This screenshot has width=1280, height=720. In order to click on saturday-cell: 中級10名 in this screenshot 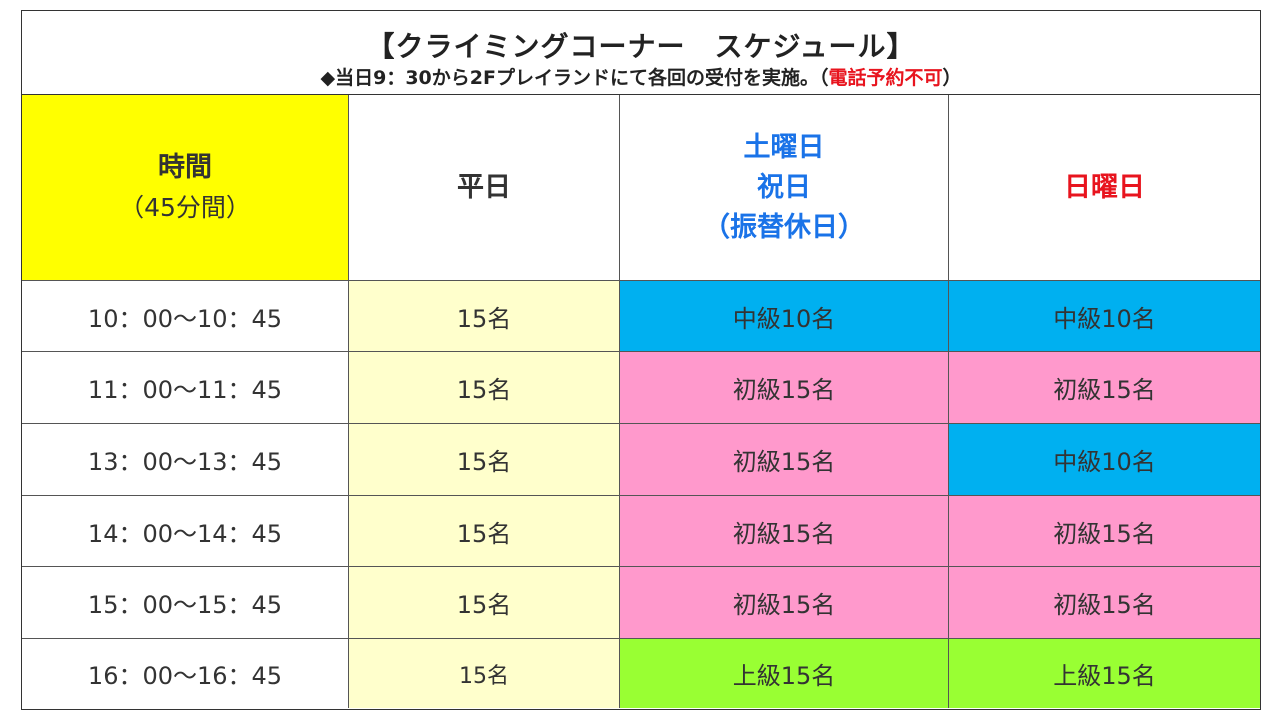, I will do `click(784, 316)`.